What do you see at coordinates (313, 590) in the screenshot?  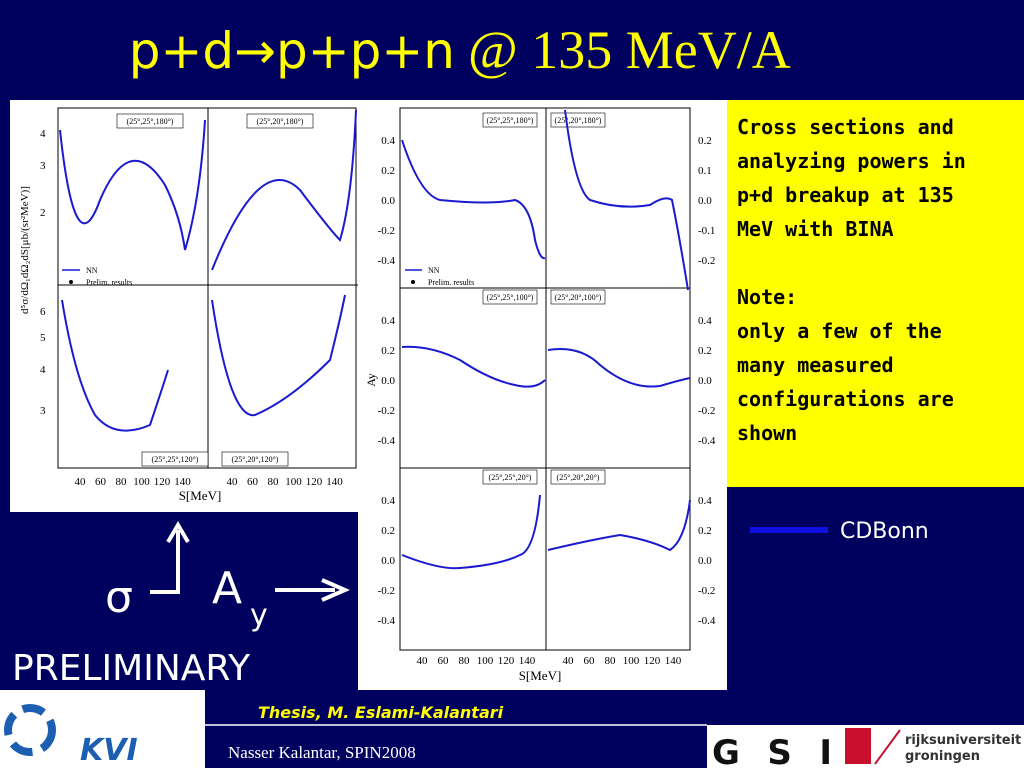 I see `arrow-right` at bounding box center [313, 590].